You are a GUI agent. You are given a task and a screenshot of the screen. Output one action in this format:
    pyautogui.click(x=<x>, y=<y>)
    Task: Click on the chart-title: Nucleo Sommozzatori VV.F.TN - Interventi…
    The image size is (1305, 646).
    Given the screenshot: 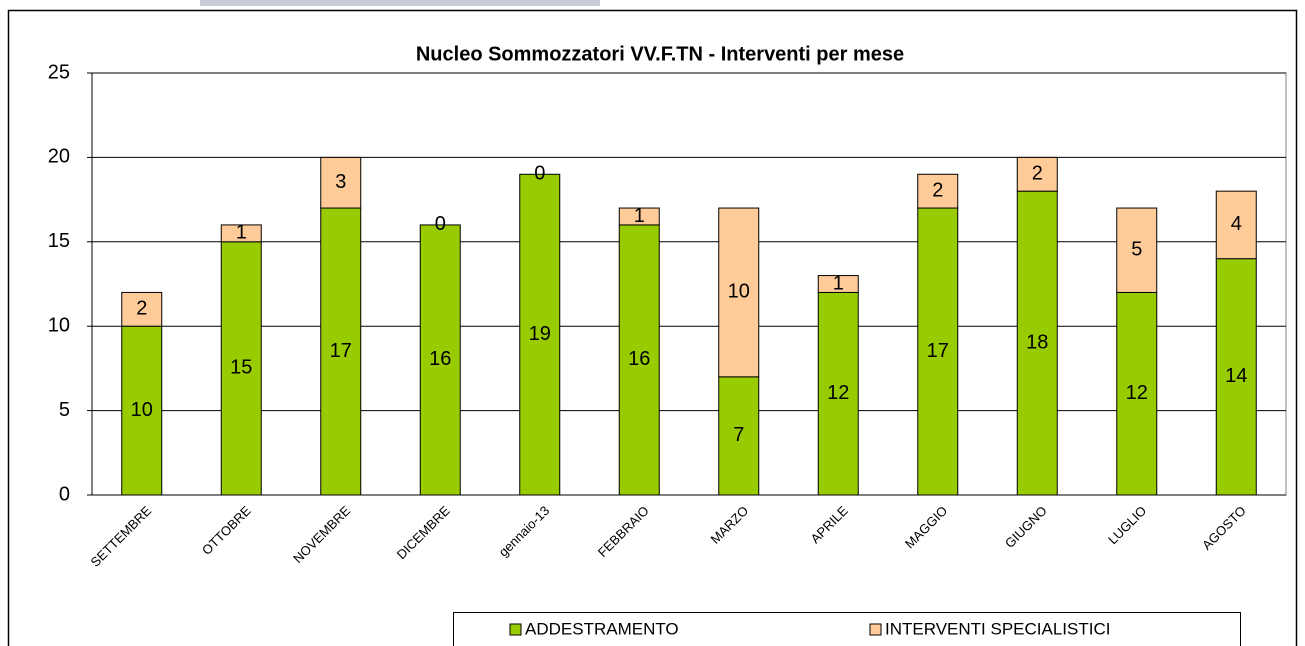 What is the action you would take?
    pyautogui.click(x=660, y=54)
    